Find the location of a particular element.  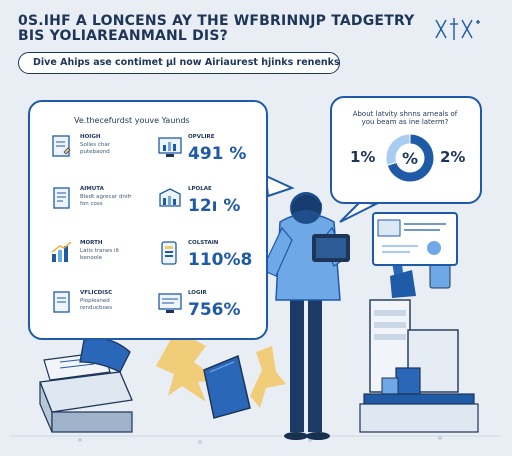

stat-label: MORTH is located at coordinates (91, 243).